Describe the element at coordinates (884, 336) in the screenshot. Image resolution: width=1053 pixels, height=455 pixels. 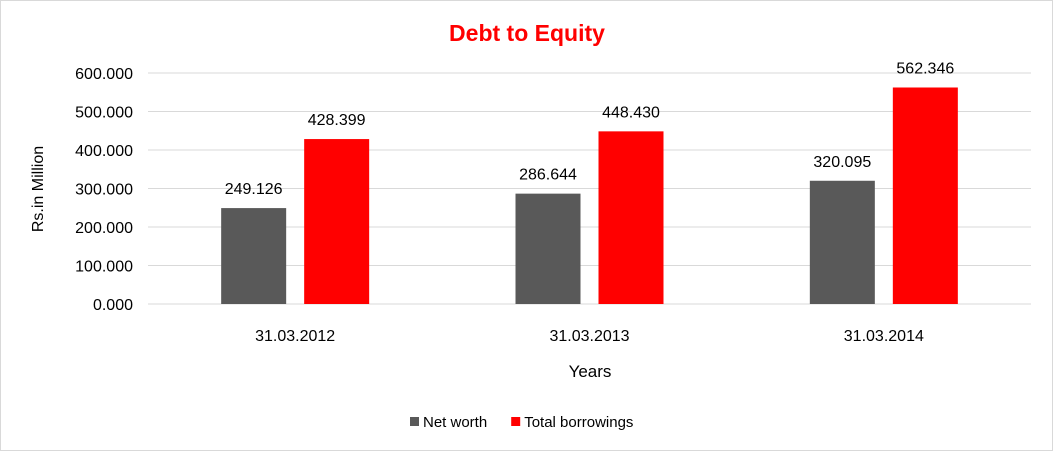
I see `x-tick-label: 31.03.2014` at that location.